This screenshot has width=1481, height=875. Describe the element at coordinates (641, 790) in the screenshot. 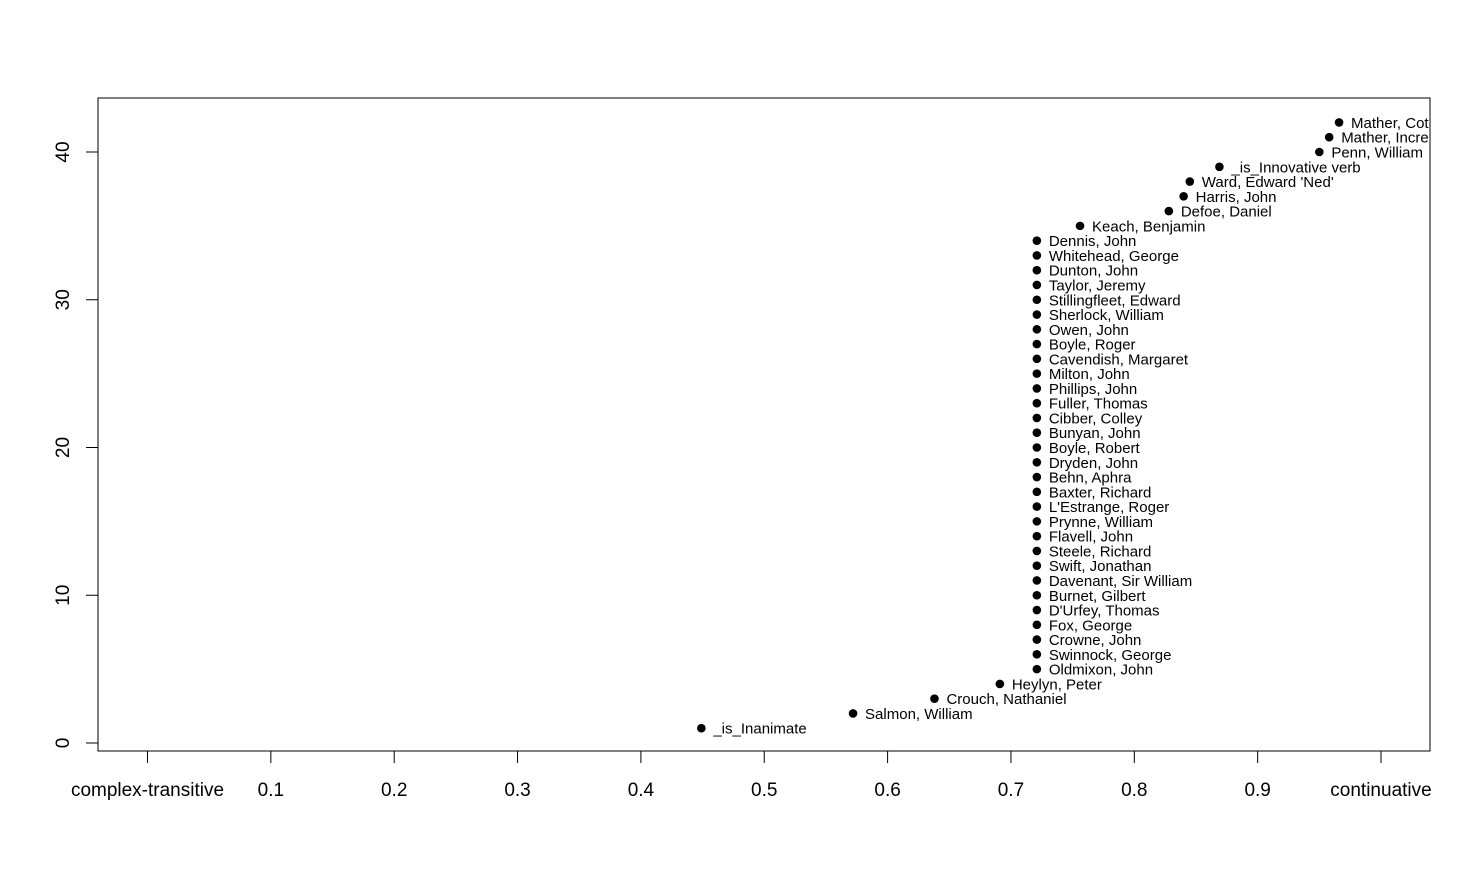

I see `x-tick-label: 0.4` at that location.